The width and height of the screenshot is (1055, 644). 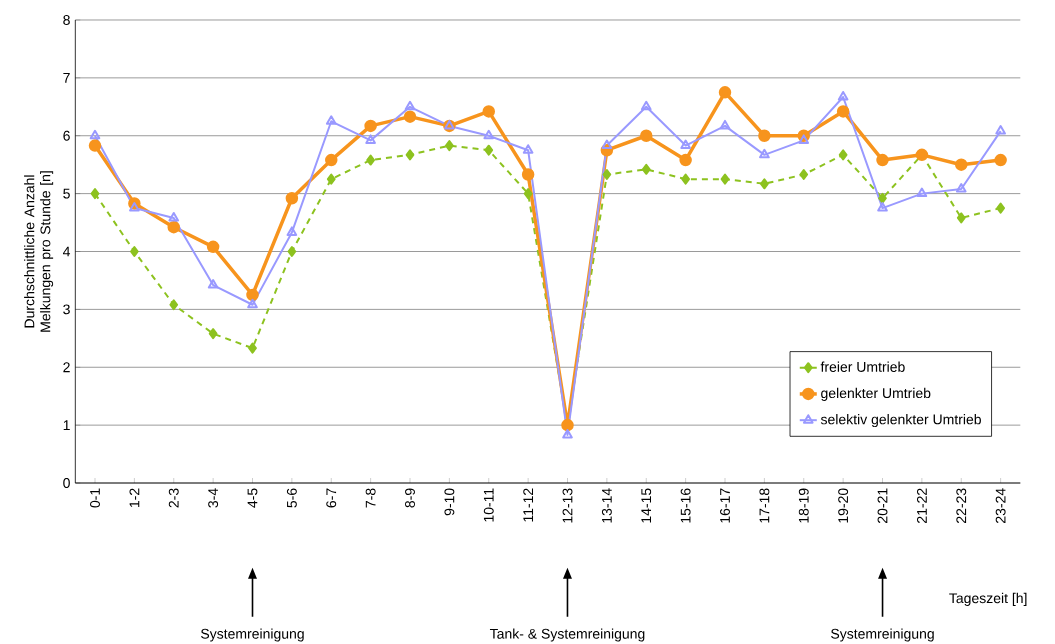 I want to click on x-tick-label: 4-5, so click(x=252, y=498).